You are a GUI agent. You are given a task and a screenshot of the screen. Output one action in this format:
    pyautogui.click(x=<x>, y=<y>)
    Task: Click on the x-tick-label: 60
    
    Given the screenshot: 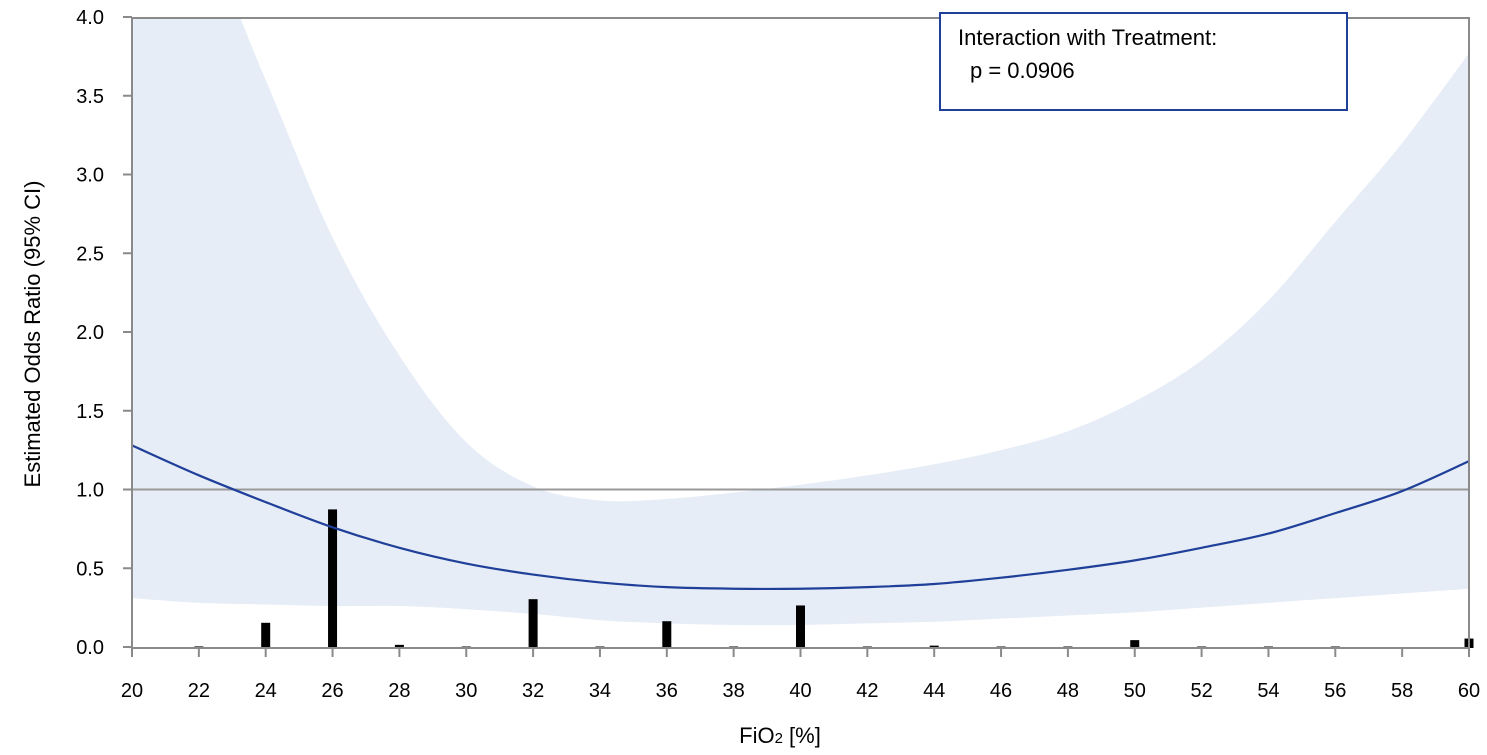 What is the action you would take?
    pyautogui.click(x=1469, y=691)
    